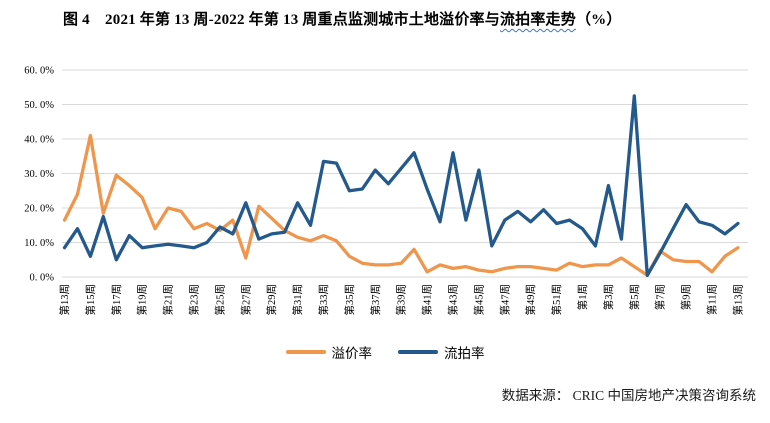  Describe the element at coordinates (418, 352) in the screenshot. I see `failure-rate-line-swatch` at that location.